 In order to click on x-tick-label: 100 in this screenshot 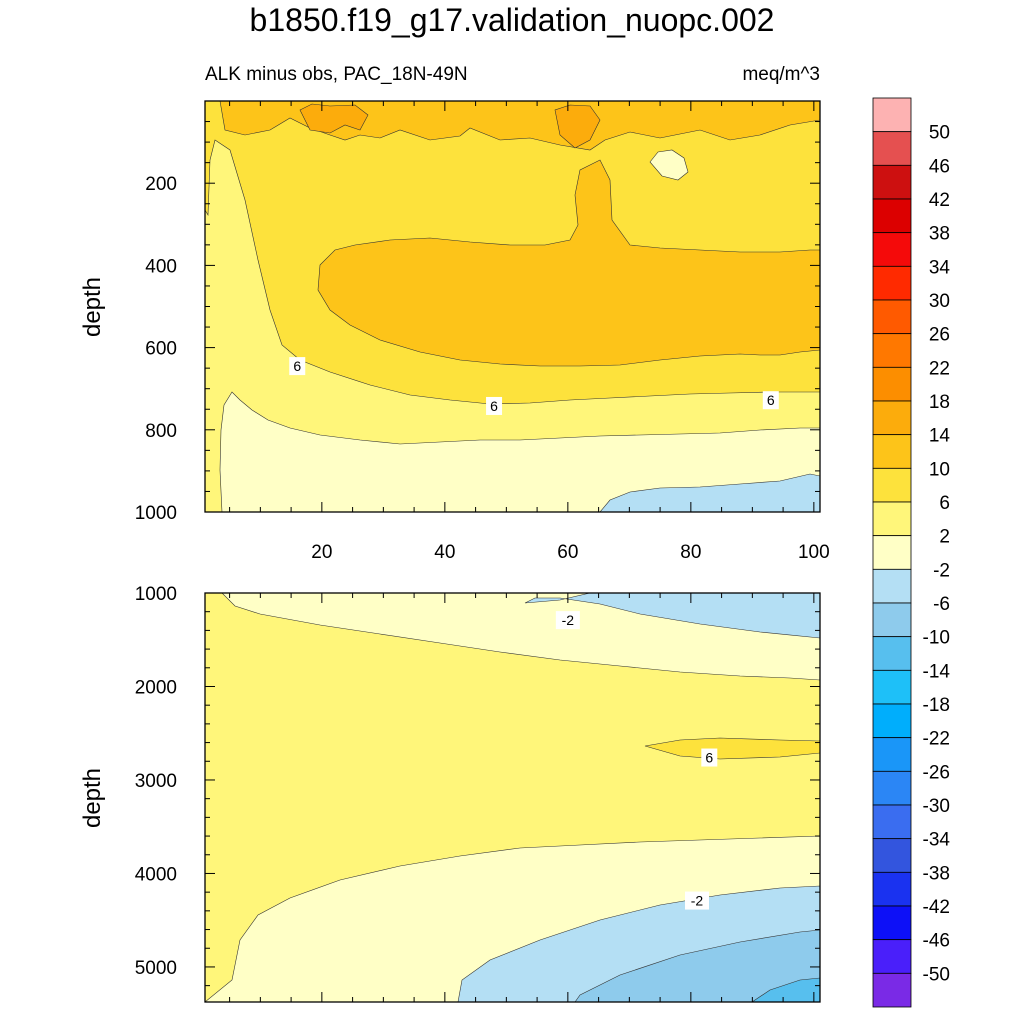, I will do `click(814, 552)`.